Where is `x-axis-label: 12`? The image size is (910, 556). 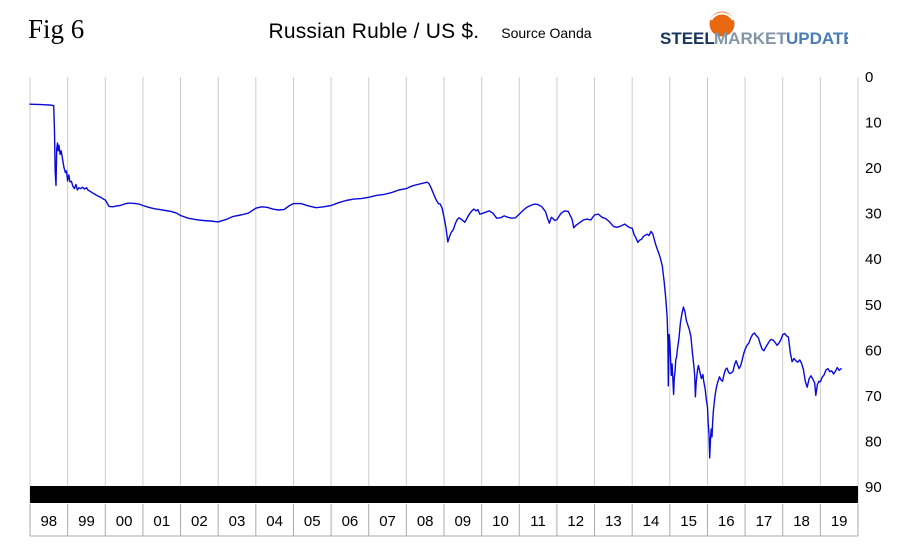
x-axis-label: 12 is located at coordinates (575, 521).